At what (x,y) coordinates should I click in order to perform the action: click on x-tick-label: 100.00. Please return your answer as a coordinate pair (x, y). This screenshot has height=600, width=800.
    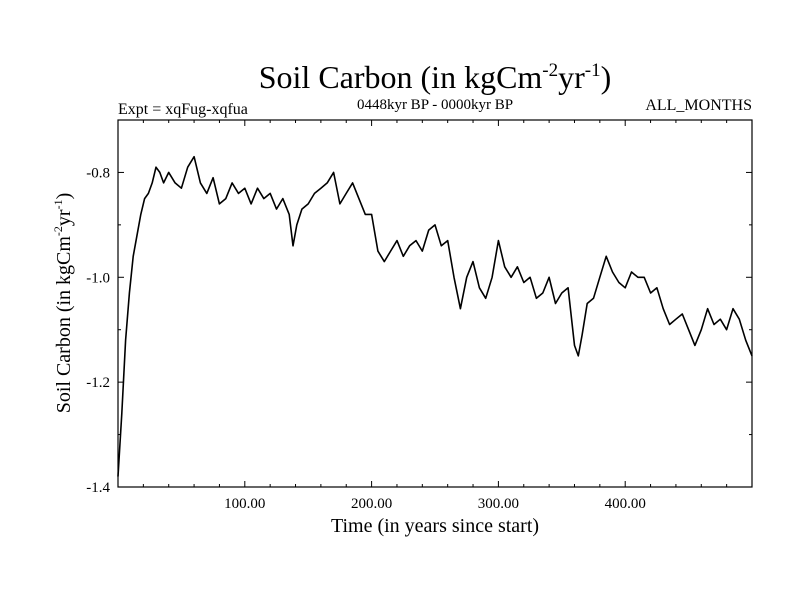
    Looking at the image, I should click on (244, 504).